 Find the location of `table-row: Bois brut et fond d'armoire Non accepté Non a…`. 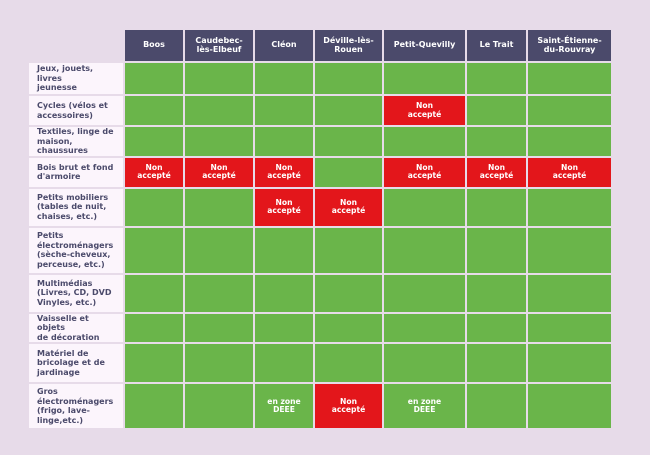

table-row: Bois brut et fond d'armoire Non accepté Non a… is located at coordinates (320, 172).